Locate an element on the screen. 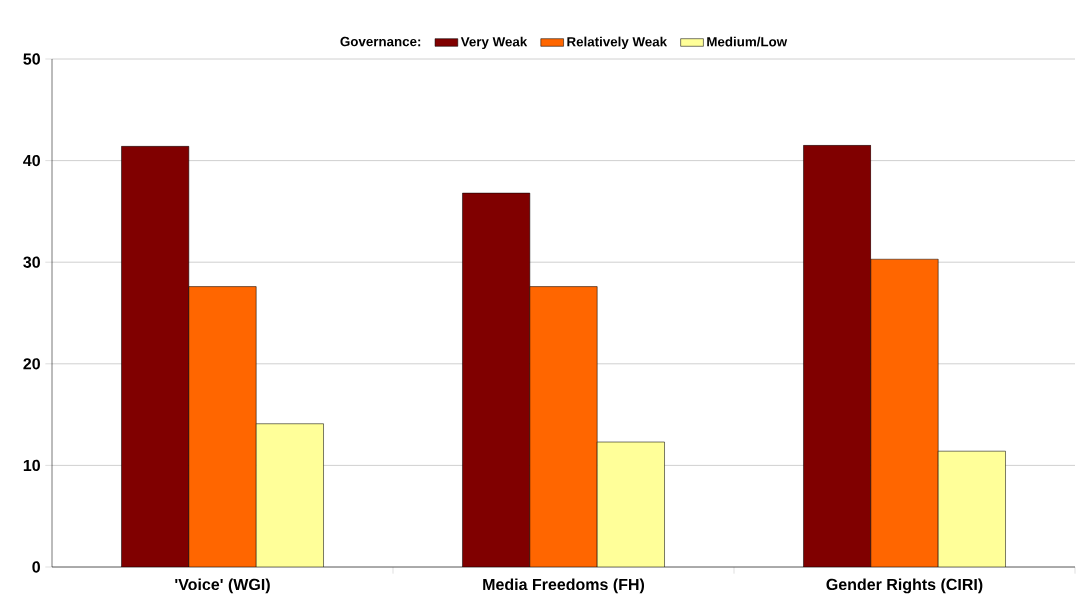 The height and width of the screenshot is (611, 1081). x-tick-label: Gender Rights (CIRI) is located at coordinates (904, 586).